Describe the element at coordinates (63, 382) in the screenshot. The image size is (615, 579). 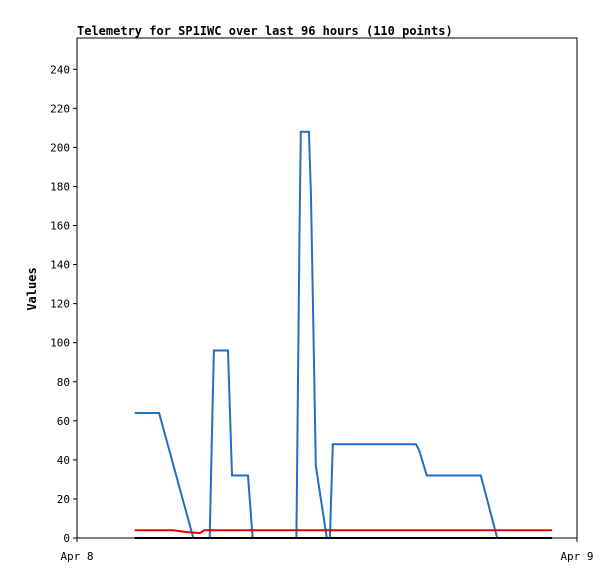
I see `y-tick-label: 80` at that location.